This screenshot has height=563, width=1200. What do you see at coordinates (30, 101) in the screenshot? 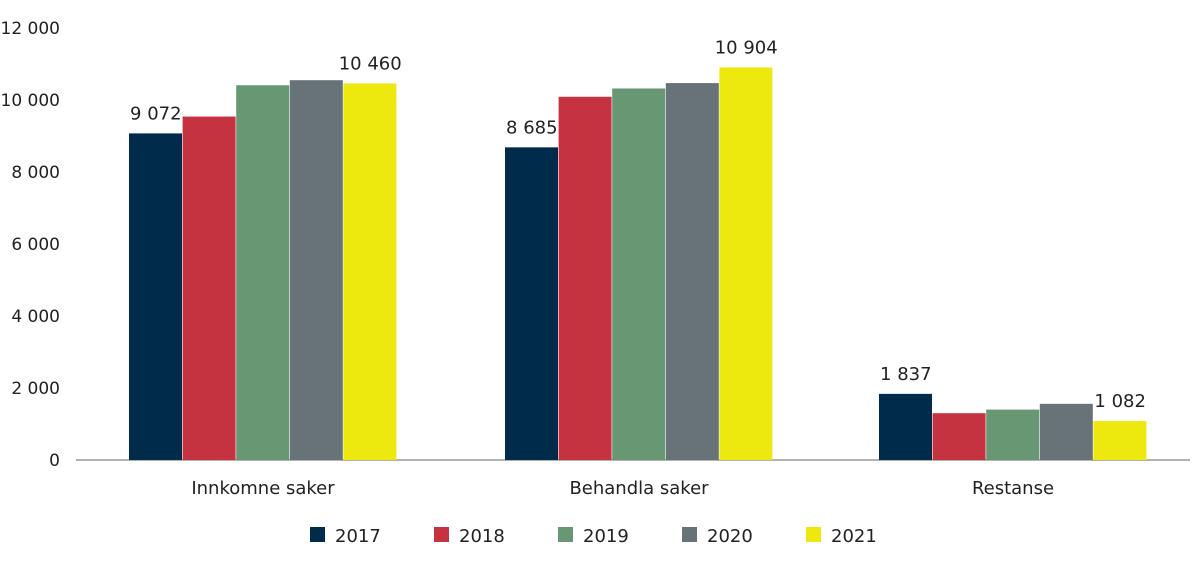
I see `y-tick-label: 10 000` at bounding box center [30, 101].